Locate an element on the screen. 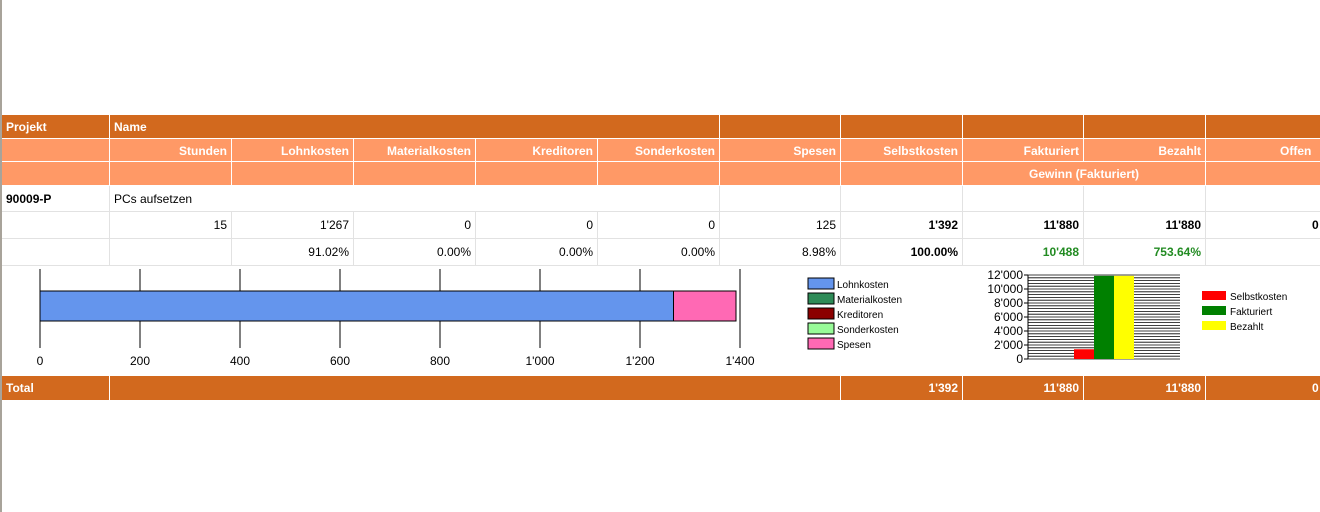 Image resolution: width=1320 pixels, height=512 pixels. legend-label: Sonderkosten is located at coordinates (868, 330).